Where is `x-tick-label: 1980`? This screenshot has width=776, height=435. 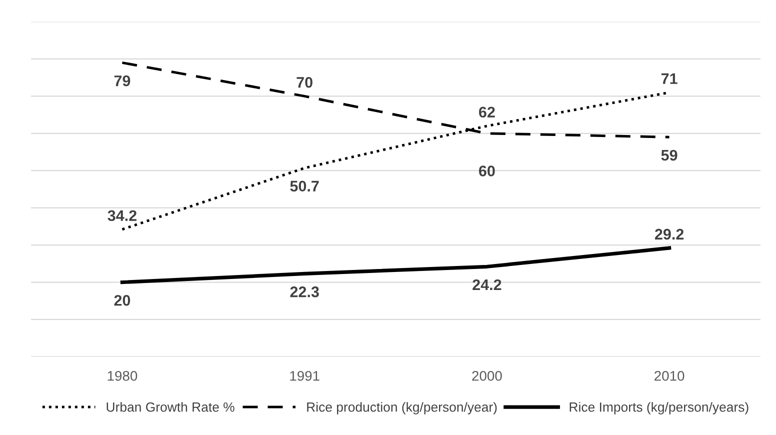 x-tick-label: 1980 is located at coordinates (123, 375).